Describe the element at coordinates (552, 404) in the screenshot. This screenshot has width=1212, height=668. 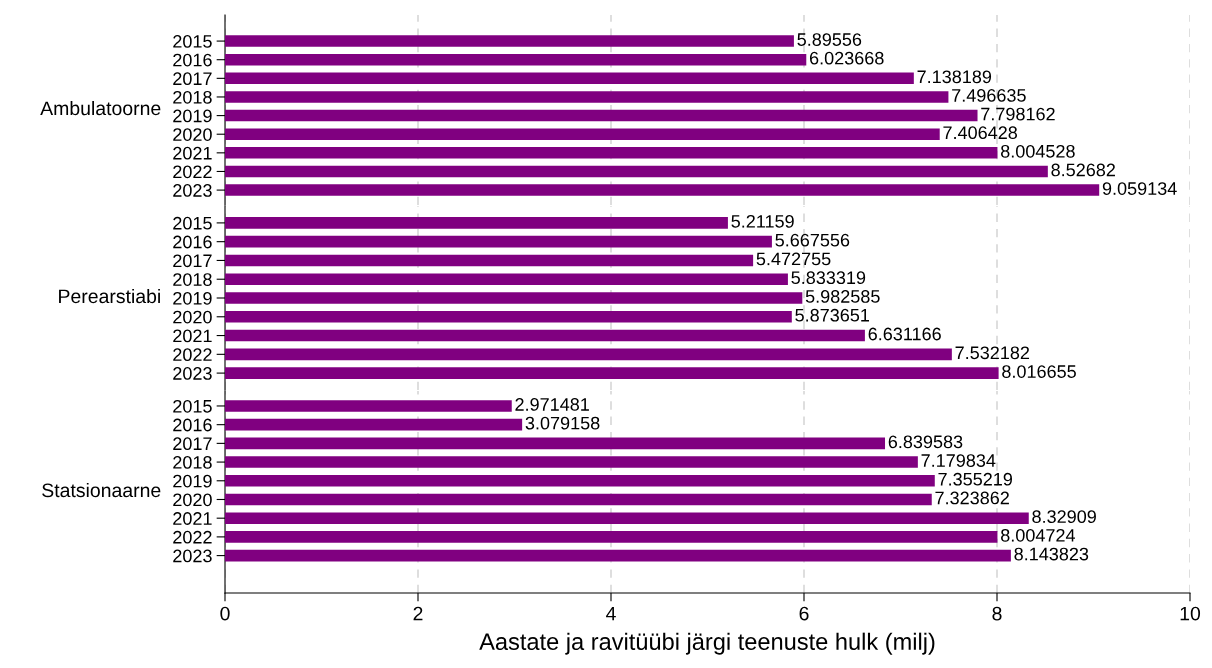
I see `data-label: 2.971481` at that location.